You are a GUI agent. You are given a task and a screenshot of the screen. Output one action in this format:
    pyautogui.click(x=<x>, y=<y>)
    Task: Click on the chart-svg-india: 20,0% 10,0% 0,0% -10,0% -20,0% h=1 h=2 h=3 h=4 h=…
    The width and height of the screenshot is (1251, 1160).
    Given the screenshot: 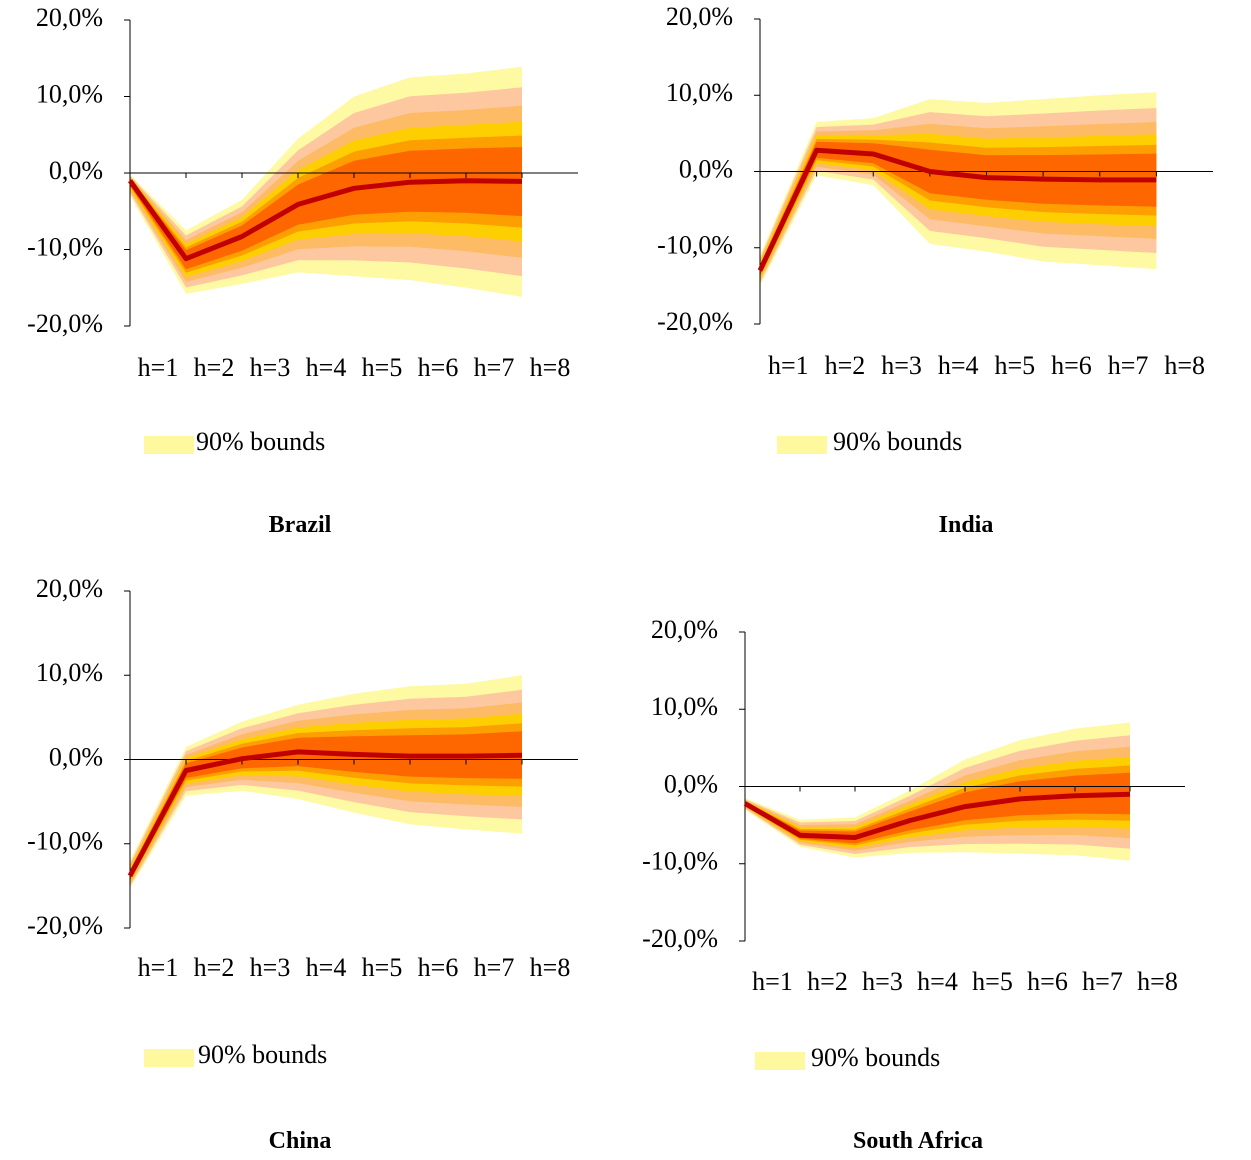 What is the action you would take?
    pyautogui.click(x=935, y=191)
    